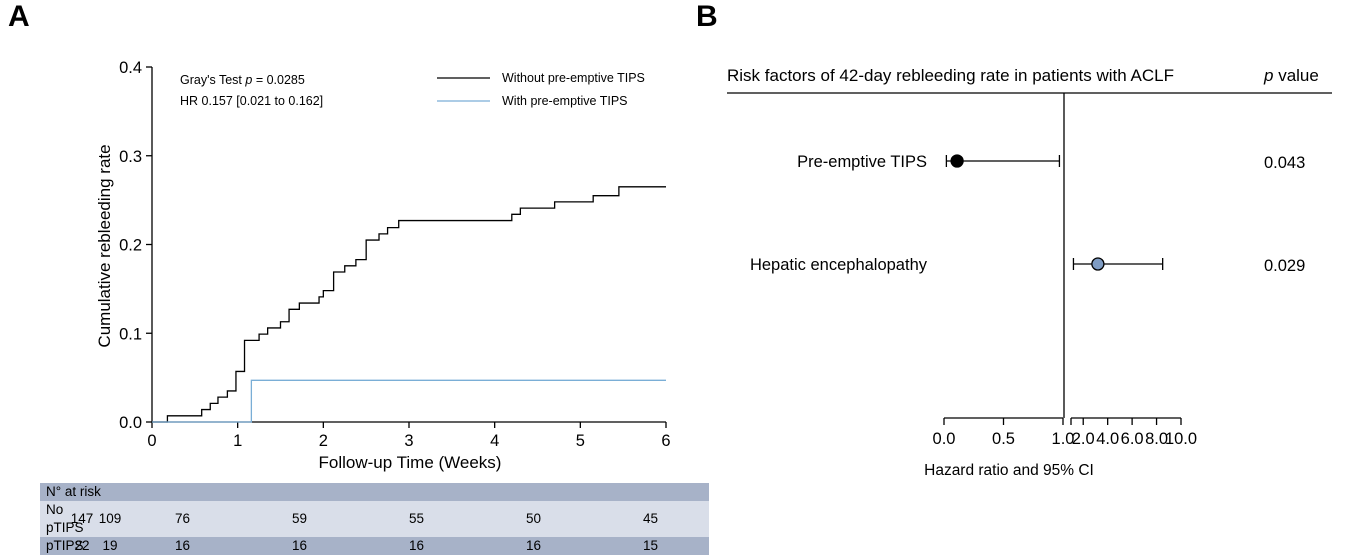  I want to click on km-y-tick-label: 0.0, so click(130, 423).